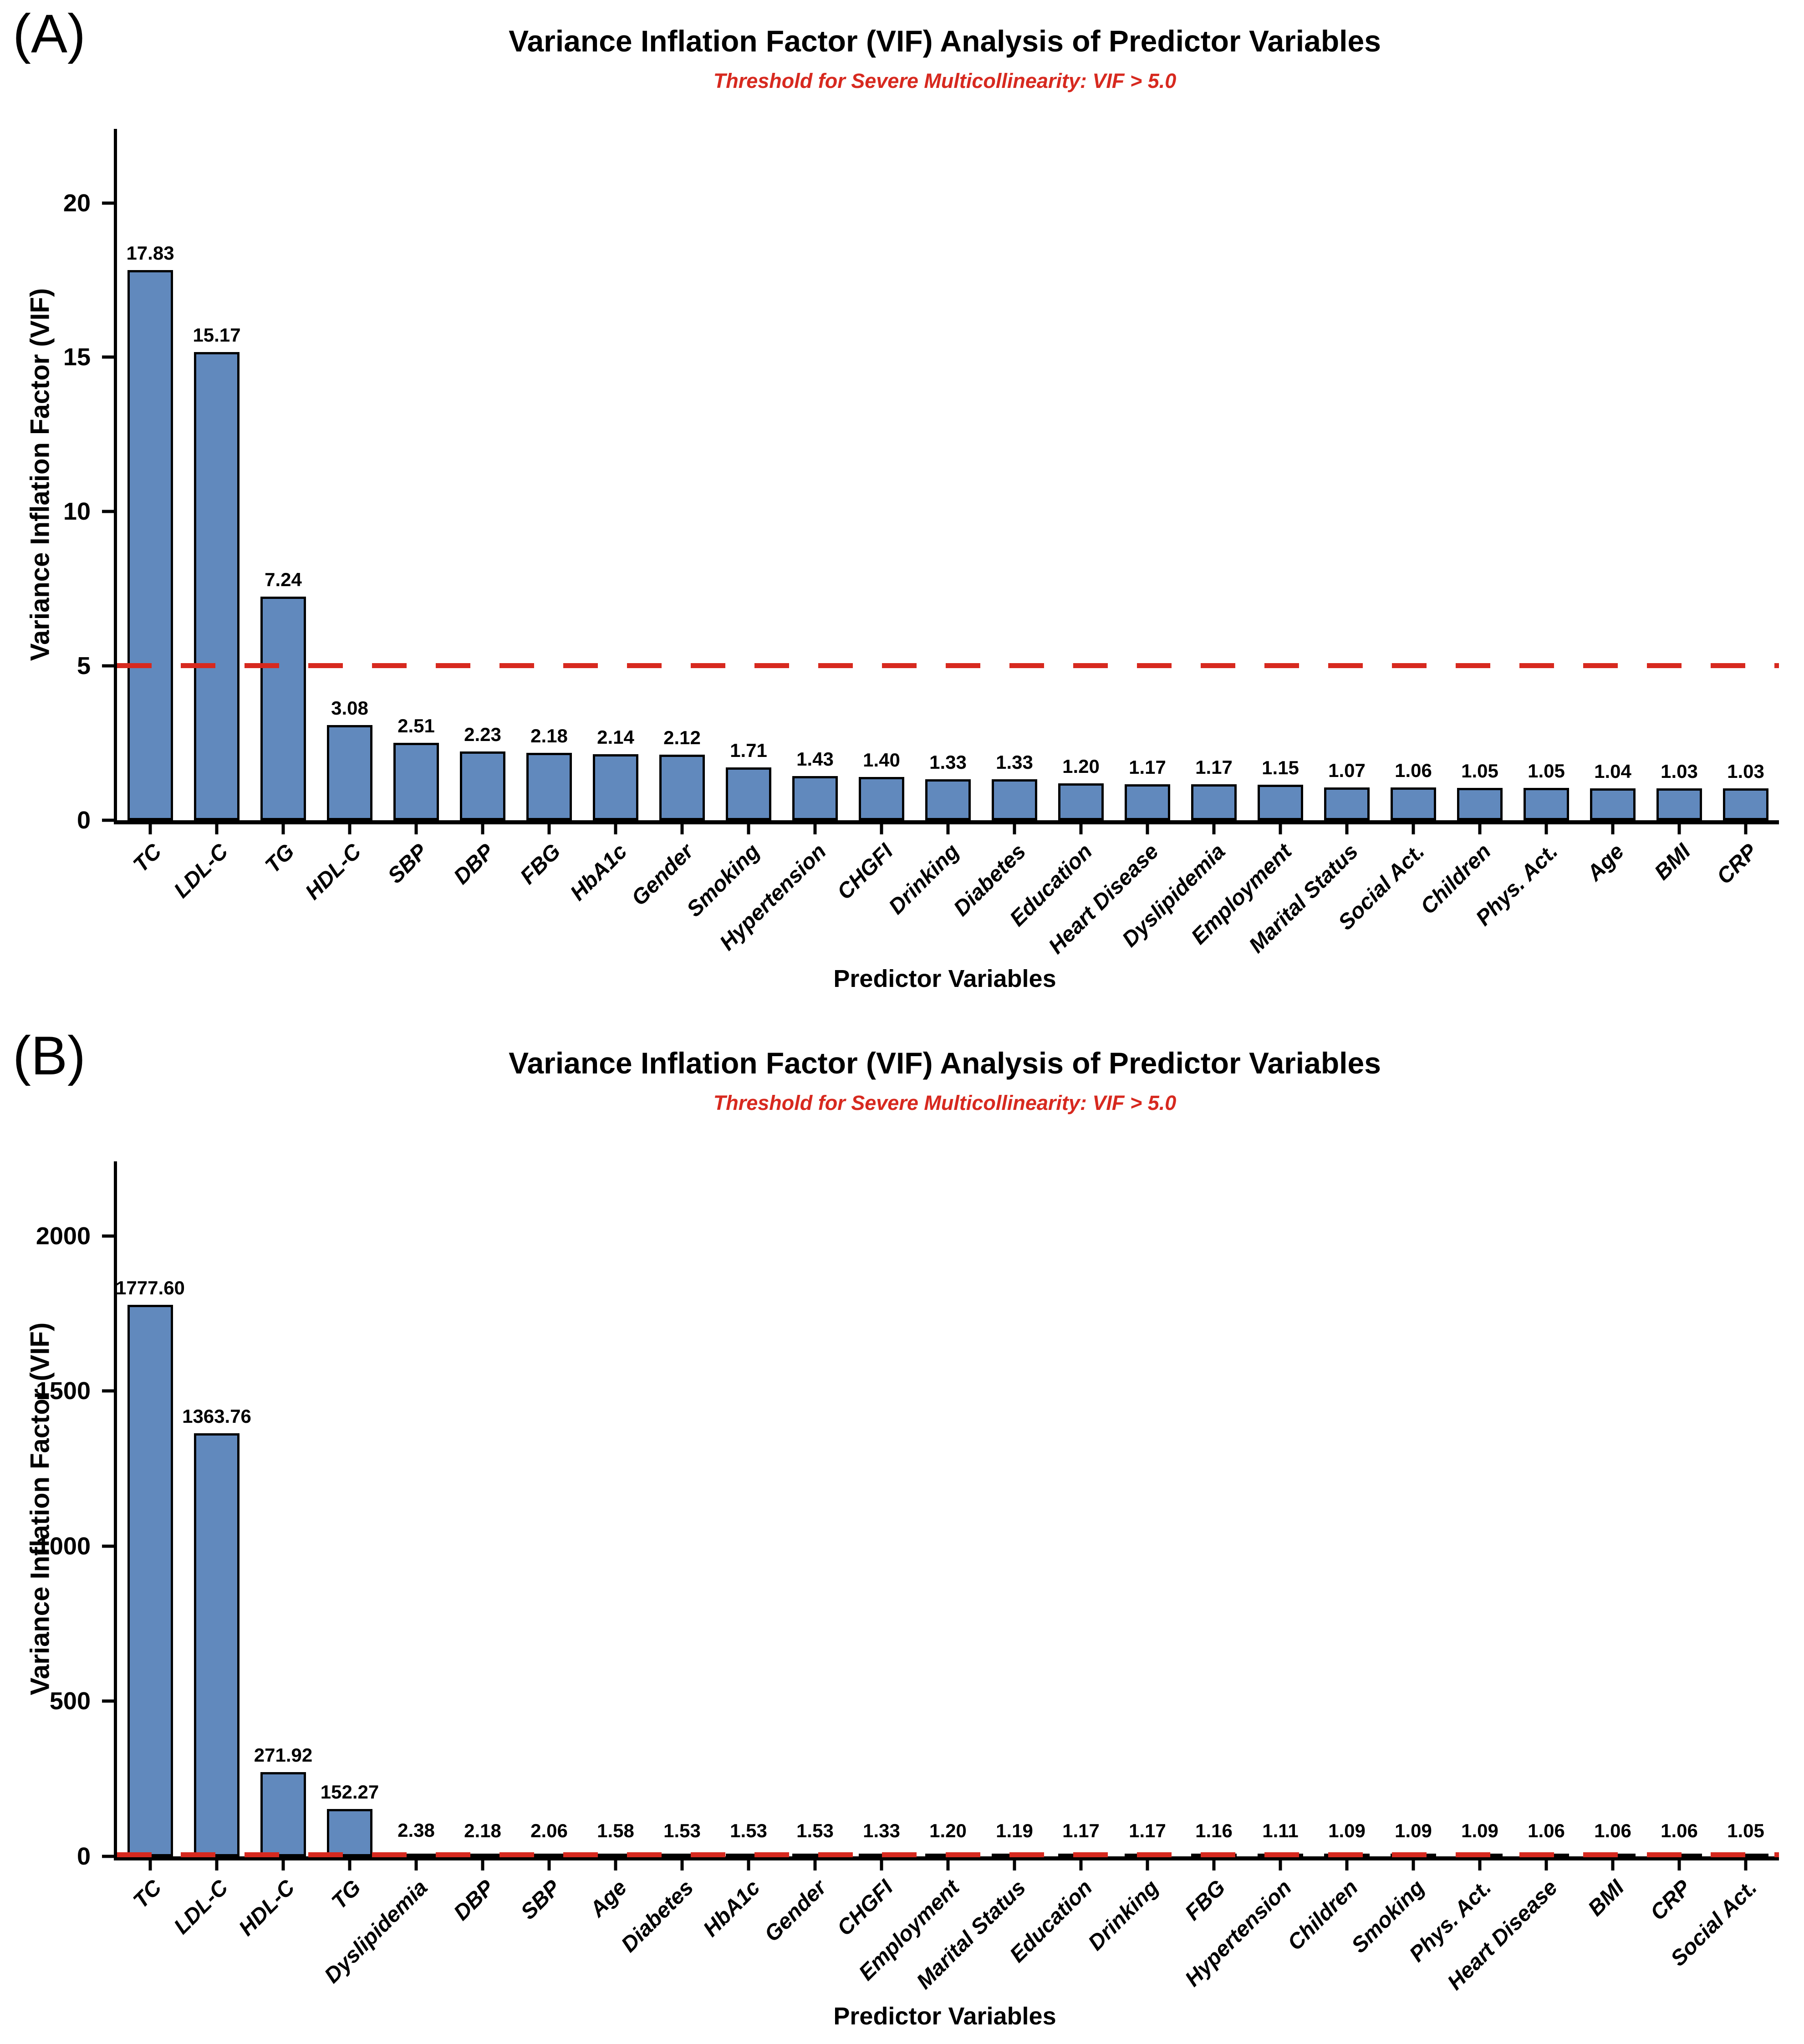 The width and height of the screenshot is (1804, 2044). What do you see at coordinates (1280, 768) in the screenshot?
I see `bar-value-label: 1.15` at bounding box center [1280, 768].